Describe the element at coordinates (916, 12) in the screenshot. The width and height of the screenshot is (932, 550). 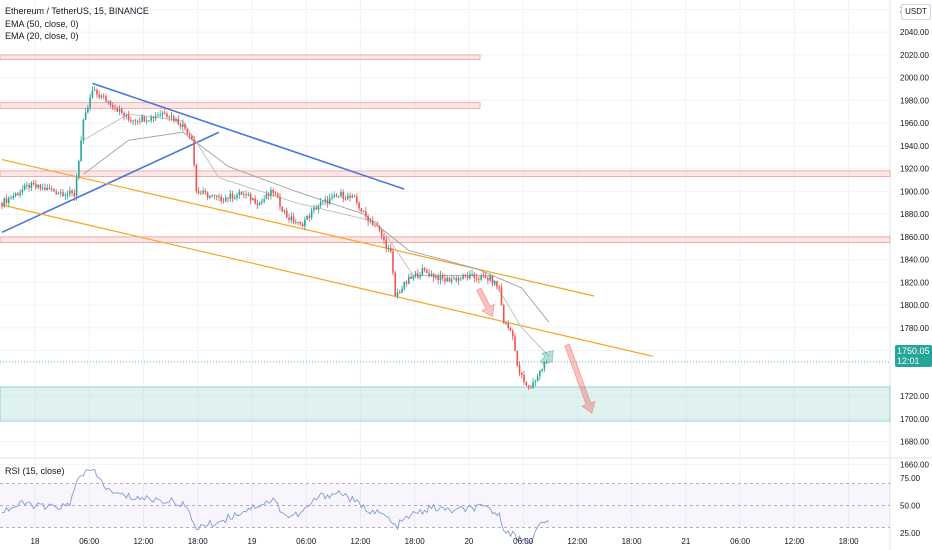
I see `currency-badge: USDT` at that location.